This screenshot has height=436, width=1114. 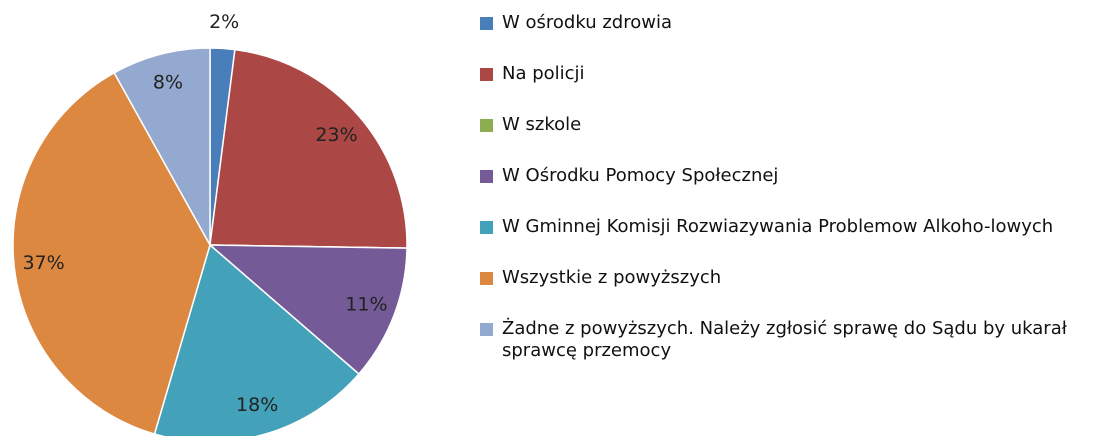 What do you see at coordinates (224, 22) in the screenshot?
I see `data-label: 2%` at bounding box center [224, 22].